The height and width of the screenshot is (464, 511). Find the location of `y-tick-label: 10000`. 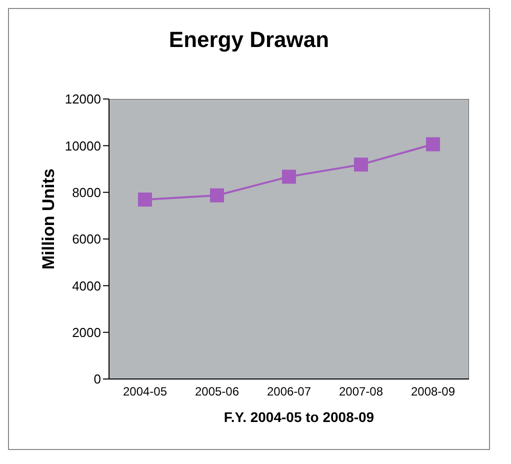

y-tick-label: 10000 is located at coordinates (82, 146).